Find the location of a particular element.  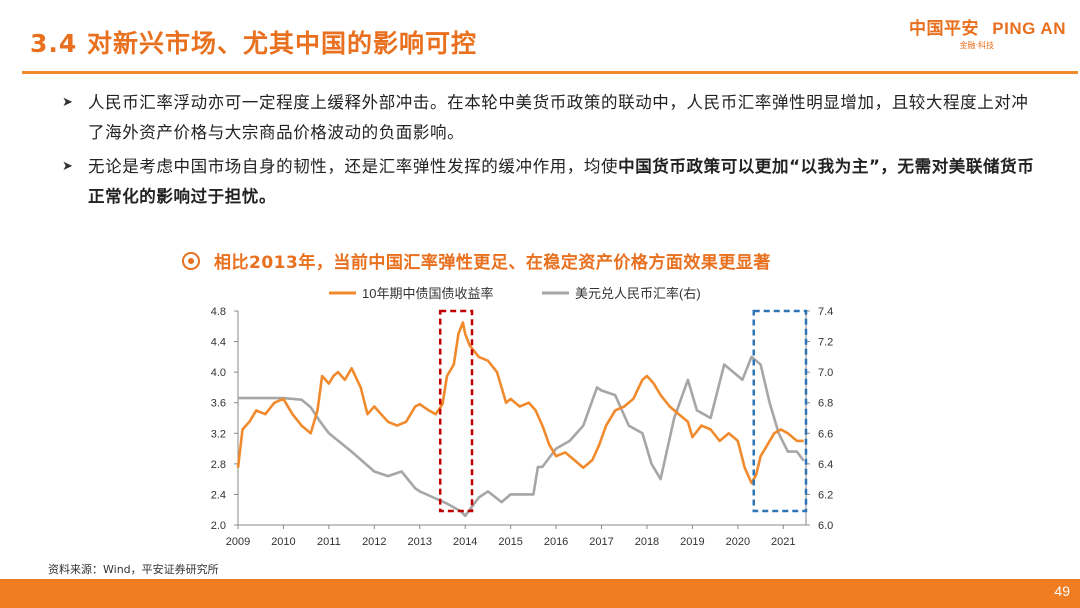

y-right-tick-label: 7.2 is located at coordinates (825, 343).